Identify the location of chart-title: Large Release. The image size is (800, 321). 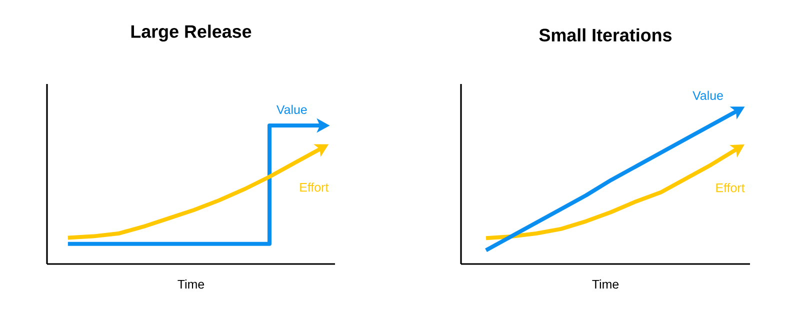
(191, 33).